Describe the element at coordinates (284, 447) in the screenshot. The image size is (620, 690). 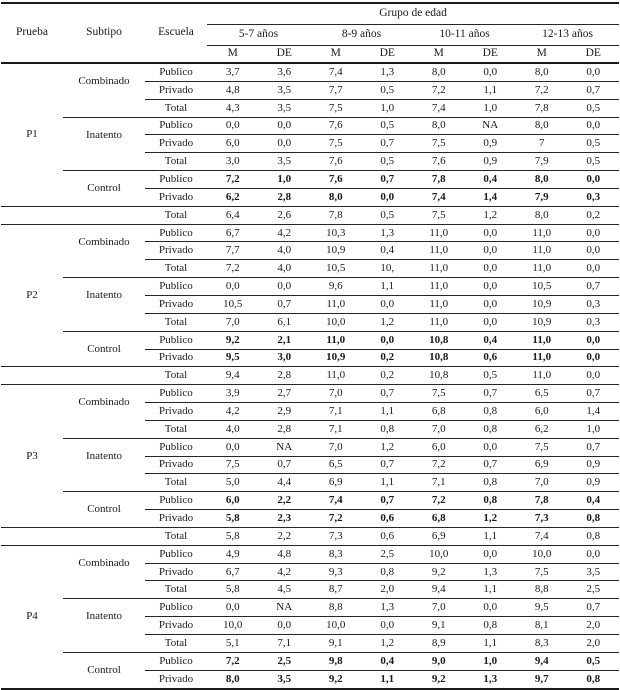
I see `cell-value: NA` at that location.